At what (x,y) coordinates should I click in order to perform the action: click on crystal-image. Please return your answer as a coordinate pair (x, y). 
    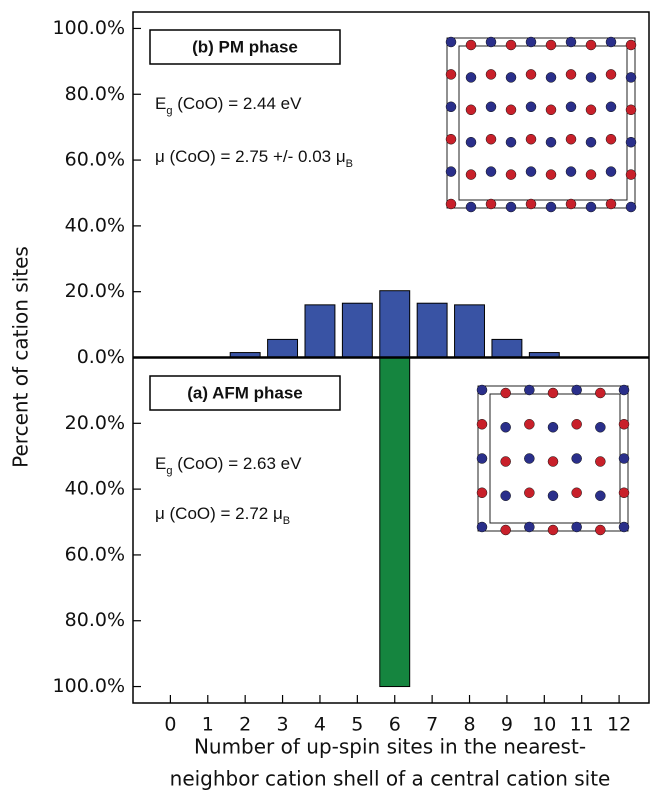
    Looking at the image, I should click on (553, 460).